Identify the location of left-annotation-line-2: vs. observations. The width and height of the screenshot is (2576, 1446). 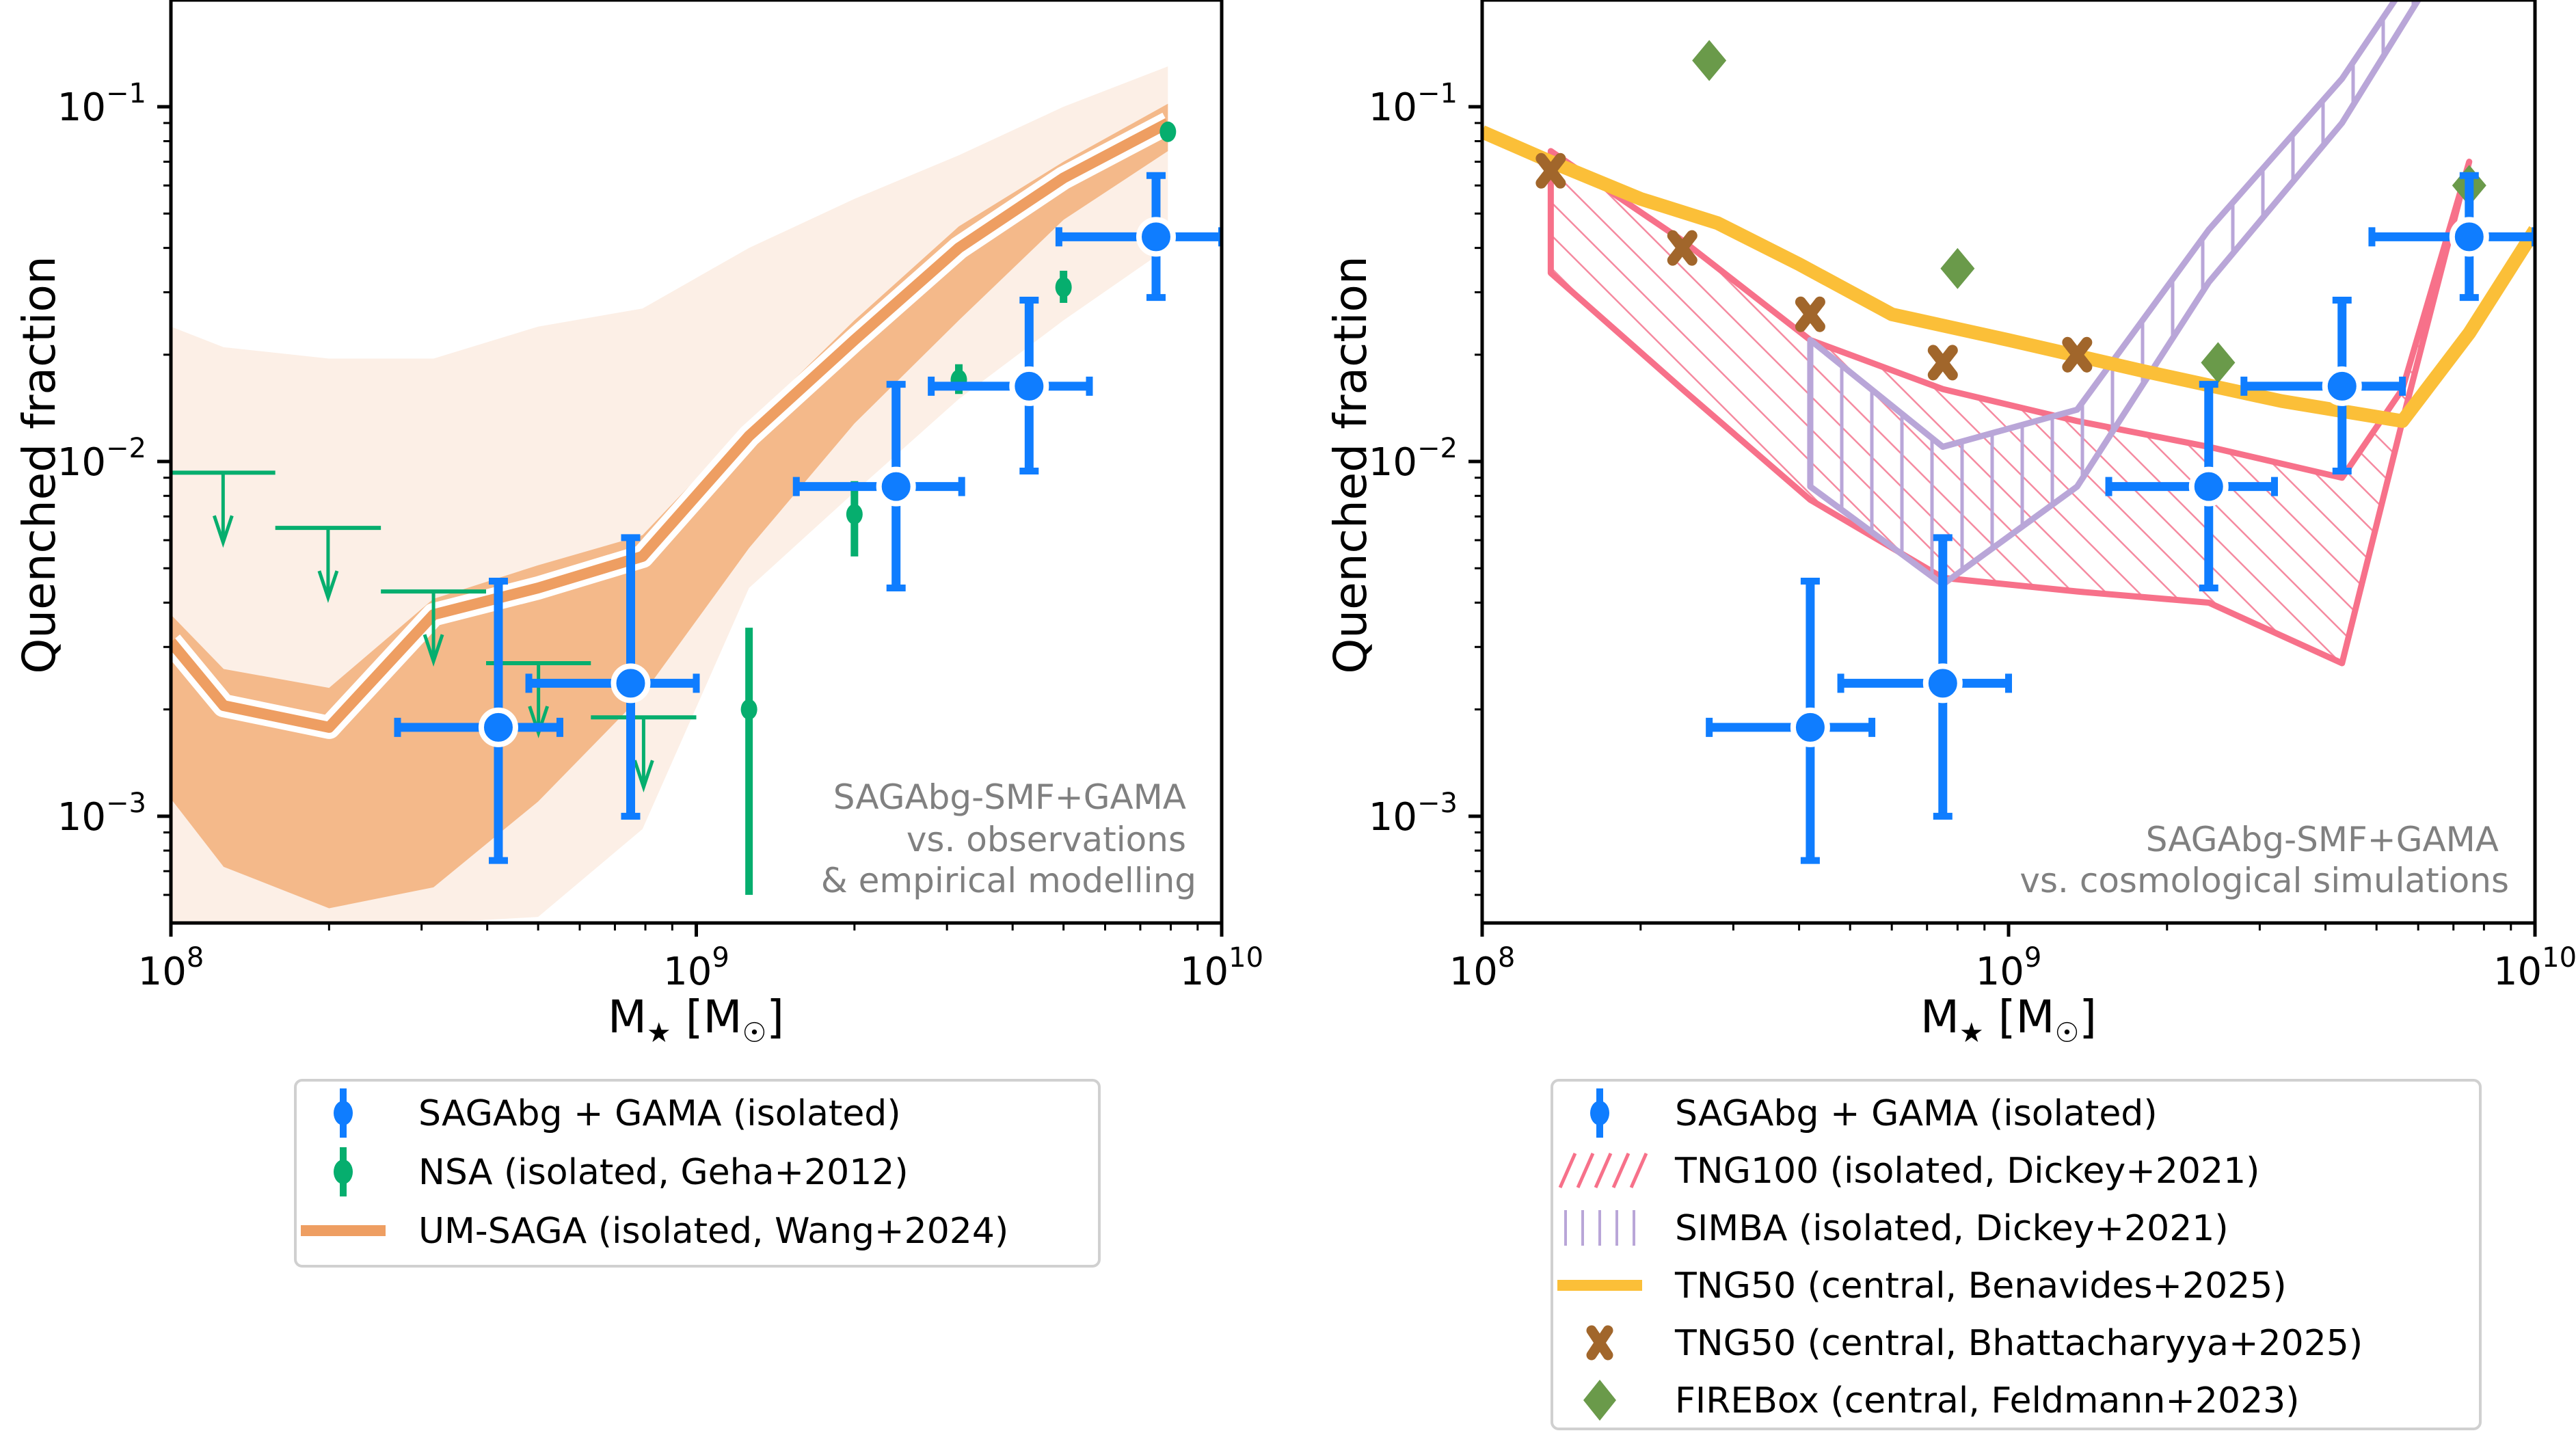
(1046, 839).